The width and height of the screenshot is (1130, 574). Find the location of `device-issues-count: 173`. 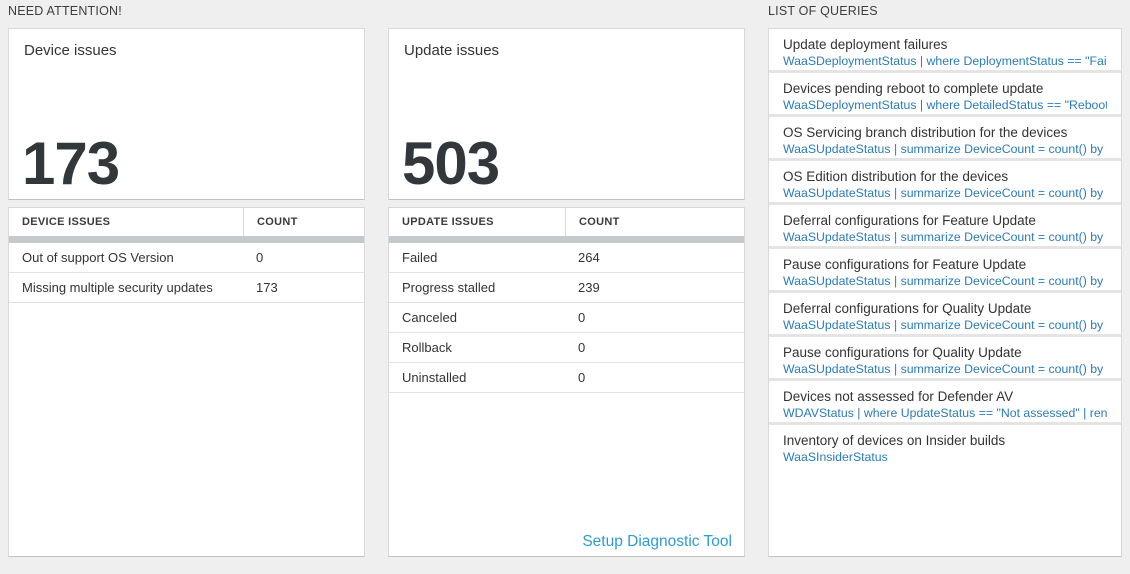

device-issues-count: 173 is located at coordinates (71, 163).